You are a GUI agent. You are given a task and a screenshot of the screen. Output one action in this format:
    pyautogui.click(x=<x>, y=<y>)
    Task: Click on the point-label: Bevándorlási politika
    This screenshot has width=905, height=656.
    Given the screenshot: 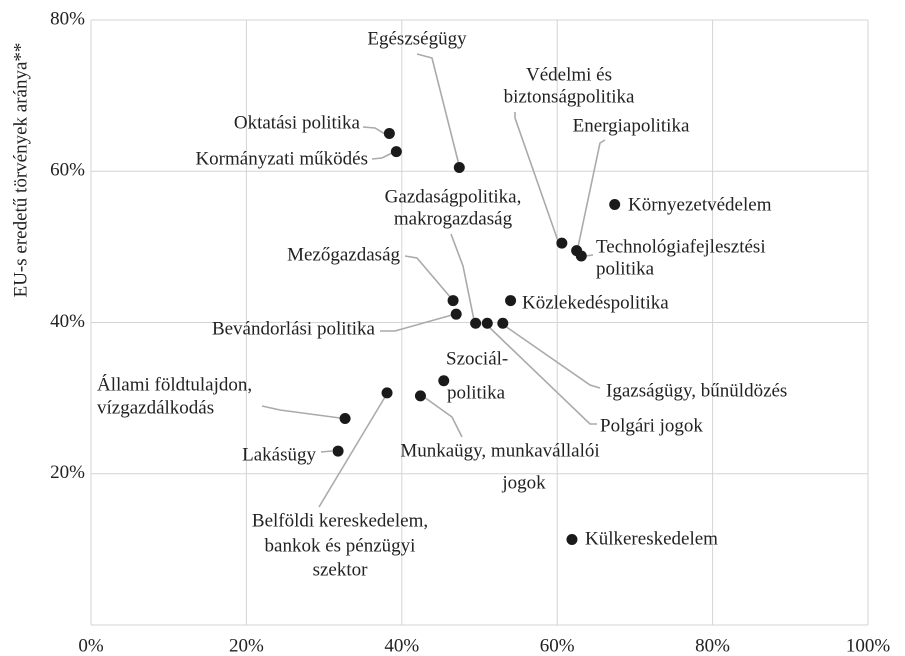 What is the action you would take?
    pyautogui.click(x=294, y=328)
    